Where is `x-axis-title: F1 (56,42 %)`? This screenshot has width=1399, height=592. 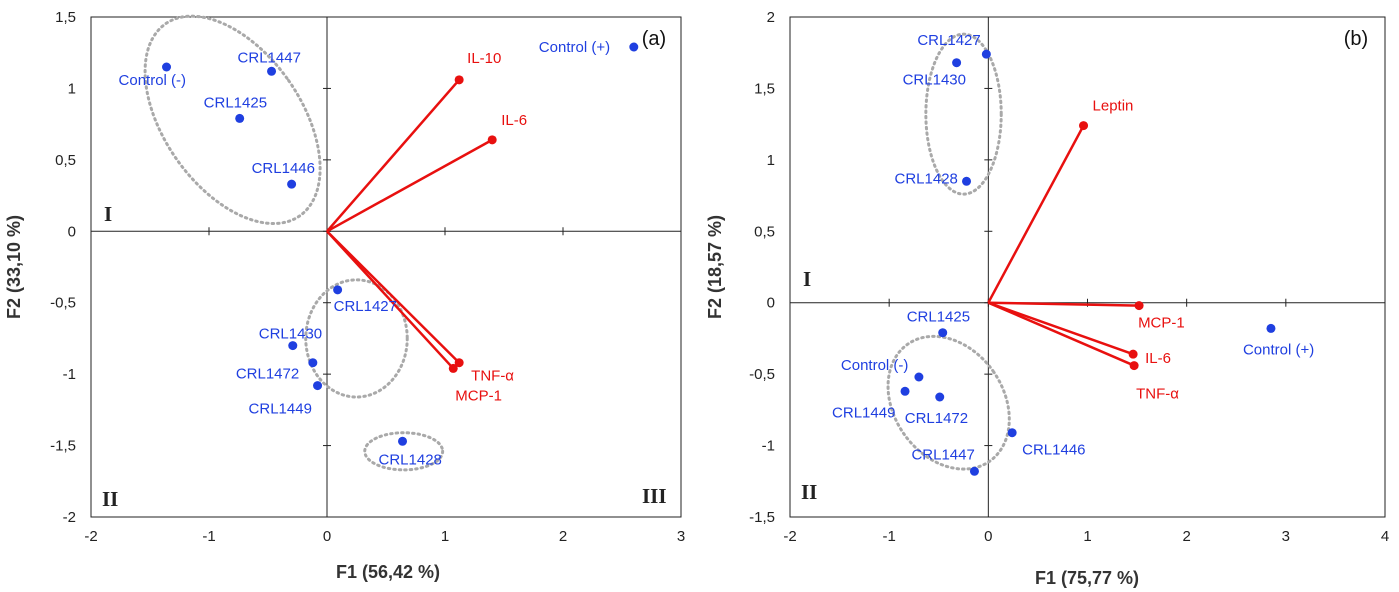 x-axis-title: F1 (56,42 %) is located at coordinates (388, 572).